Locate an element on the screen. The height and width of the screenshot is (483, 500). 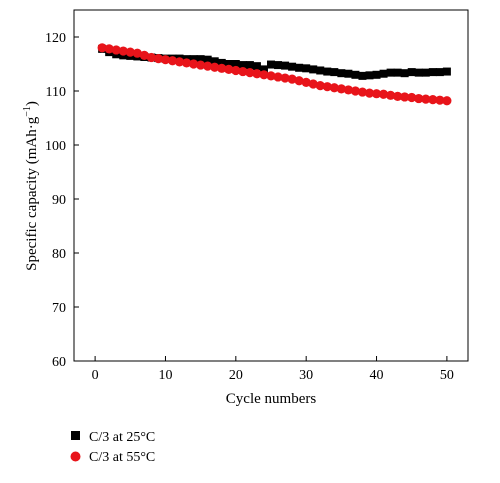
x-tick-label-5: 50 is located at coordinates (447, 375).